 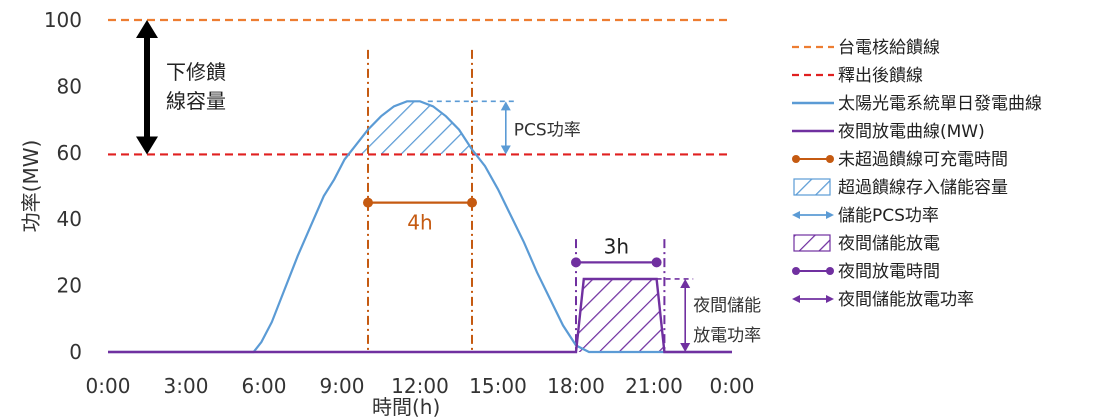 What do you see at coordinates (196, 72) in the screenshot?
I see `feeder-reduction-label: 下修饋` at bounding box center [196, 72].